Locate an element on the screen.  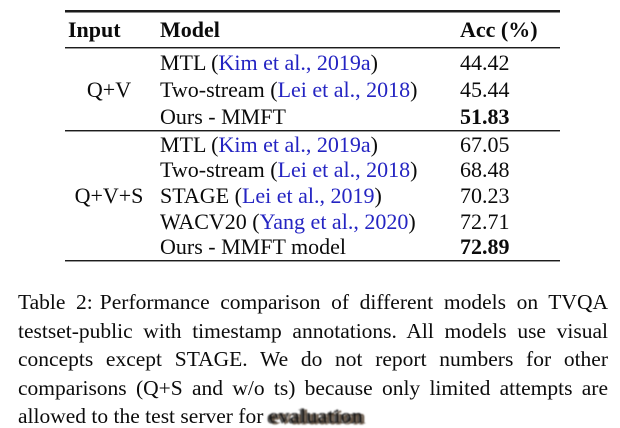
table-row: MTL (Kim et al., 2019a) 67.05 is located at coordinates (312, 145).